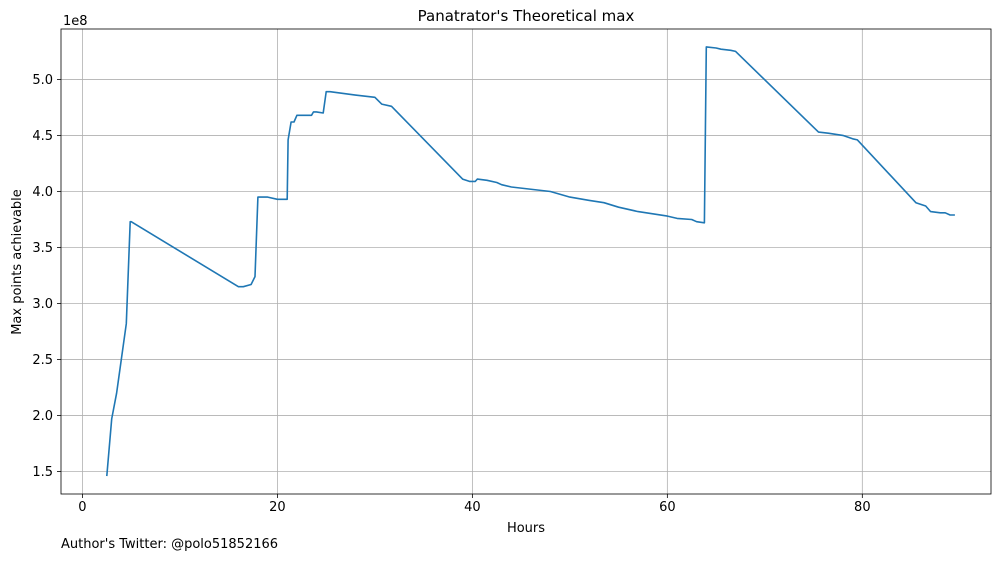 This screenshot has height=562, width=1001. I want to click on author-credit: Author's Twitter: @polo51852166, so click(170, 544).